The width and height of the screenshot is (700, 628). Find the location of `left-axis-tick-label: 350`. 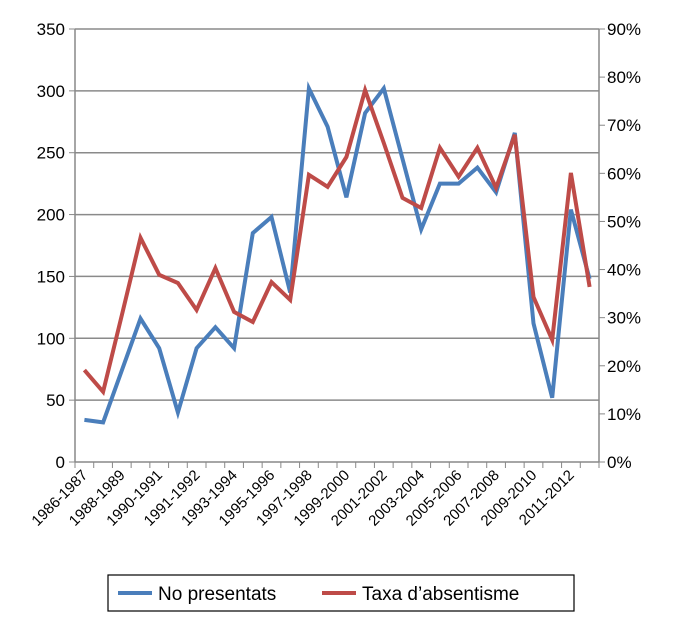

left-axis-tick-label: 350 is located at coordinates (51, 29).